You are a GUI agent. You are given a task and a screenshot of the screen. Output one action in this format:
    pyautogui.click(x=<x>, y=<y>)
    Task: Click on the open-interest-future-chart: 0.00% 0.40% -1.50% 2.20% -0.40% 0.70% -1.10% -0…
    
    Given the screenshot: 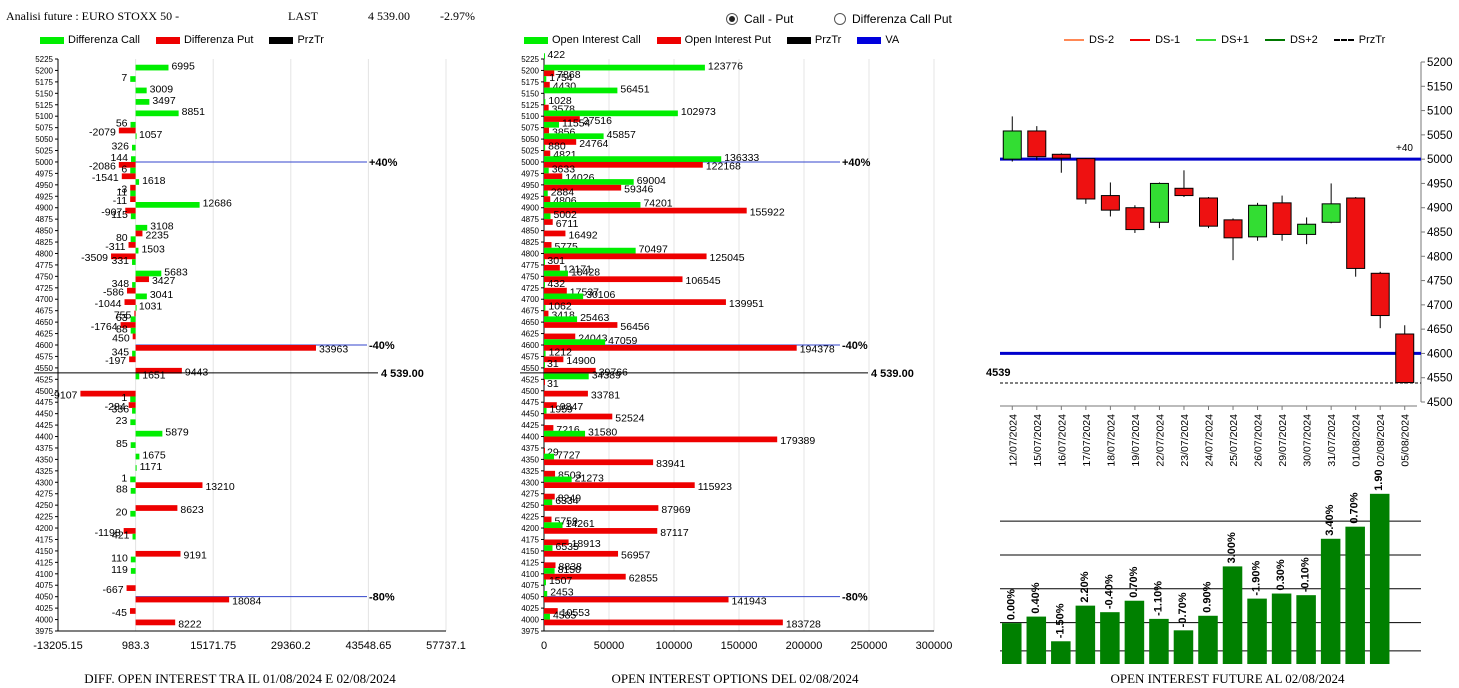 What is the action you would take?
    pyautogui.click(x=1210, y=567)
    